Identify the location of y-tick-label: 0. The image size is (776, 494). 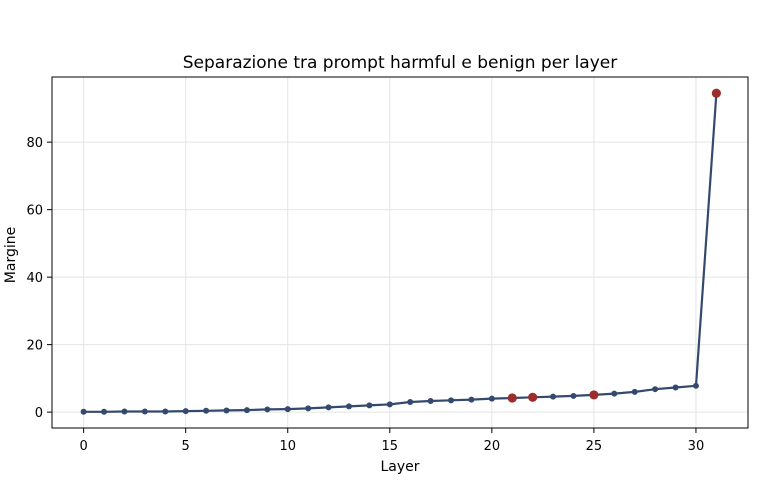
(39, 413).